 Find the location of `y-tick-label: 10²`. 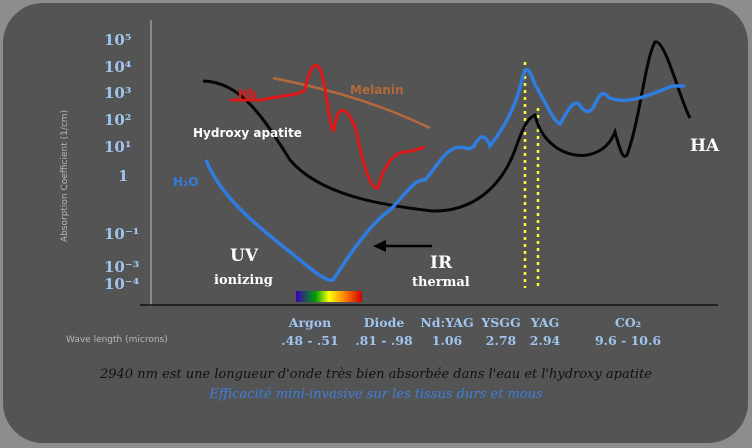

y-tick-label: 10² is located at coordinates (117, 120).